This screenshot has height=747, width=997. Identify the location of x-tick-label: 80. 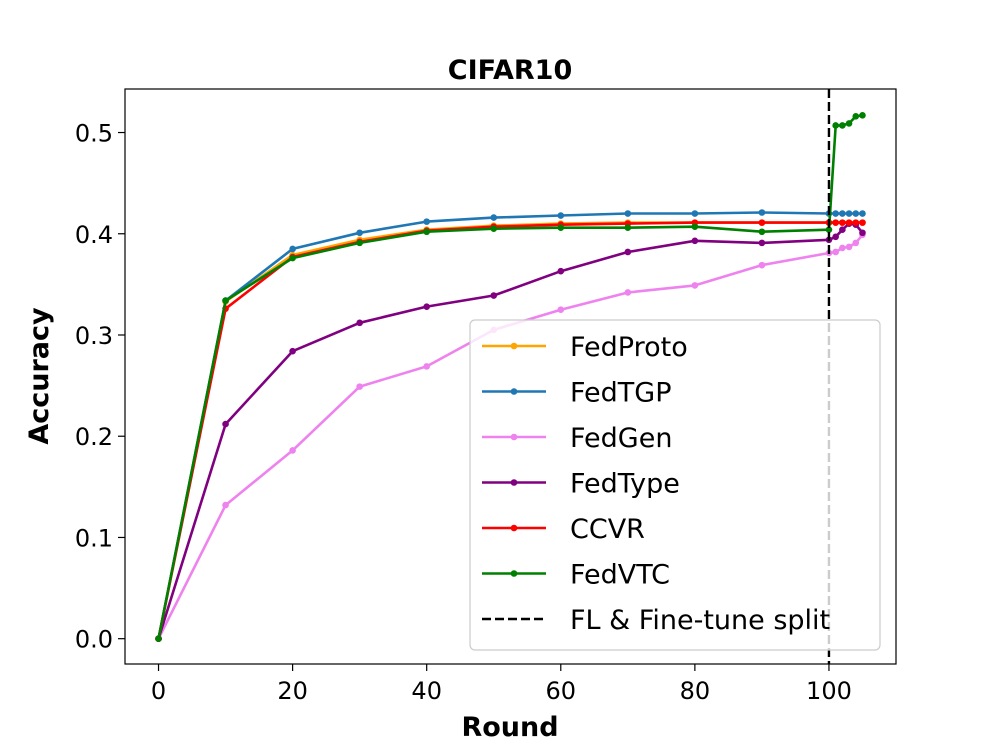
(695, 691).